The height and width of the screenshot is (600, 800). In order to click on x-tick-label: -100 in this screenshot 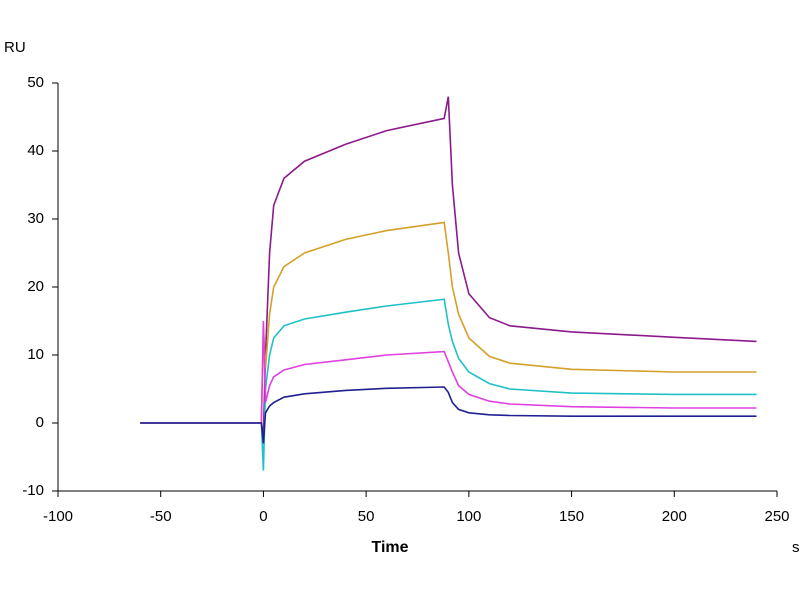, I will do `click(58, 516)`.